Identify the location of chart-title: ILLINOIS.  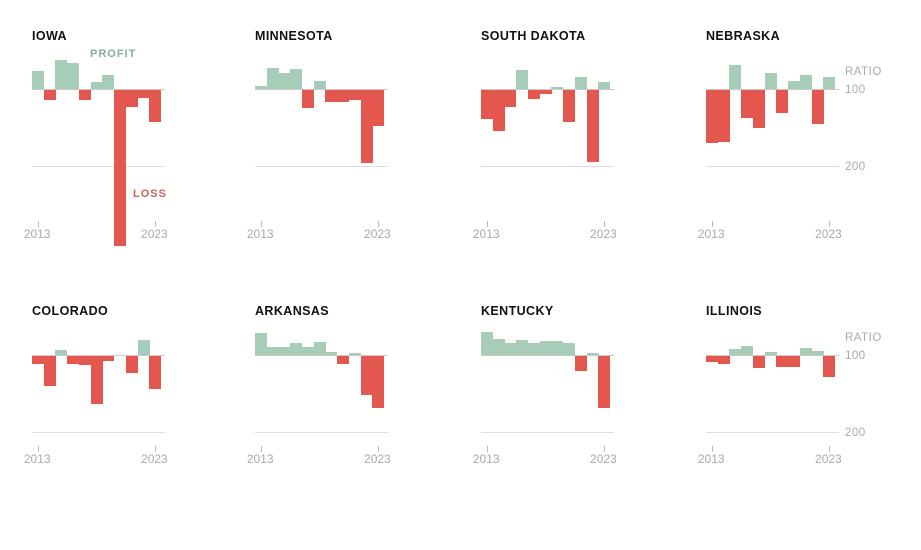
(734, 311).